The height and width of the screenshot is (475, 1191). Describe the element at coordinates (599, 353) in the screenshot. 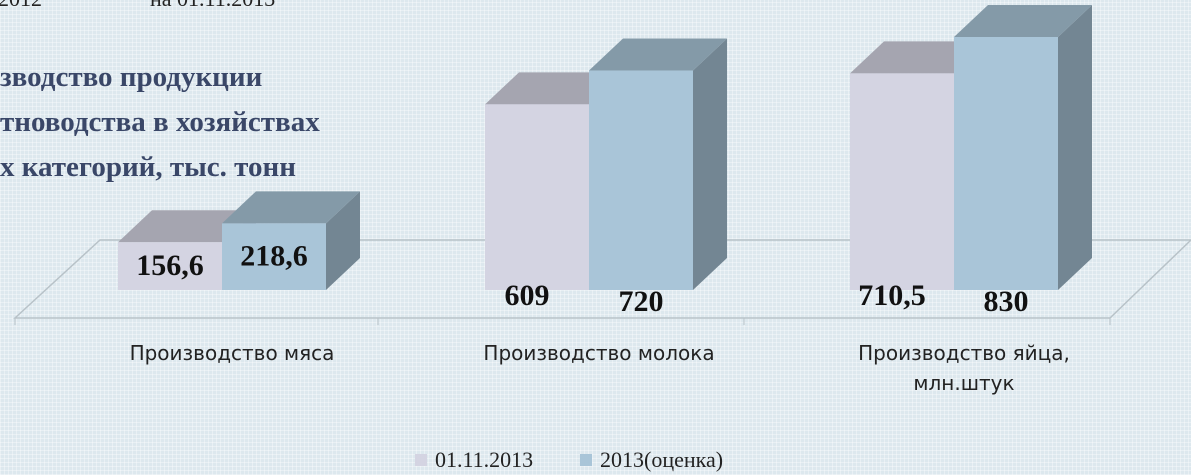

I see `x-tick-label: Производство молока` at that location.